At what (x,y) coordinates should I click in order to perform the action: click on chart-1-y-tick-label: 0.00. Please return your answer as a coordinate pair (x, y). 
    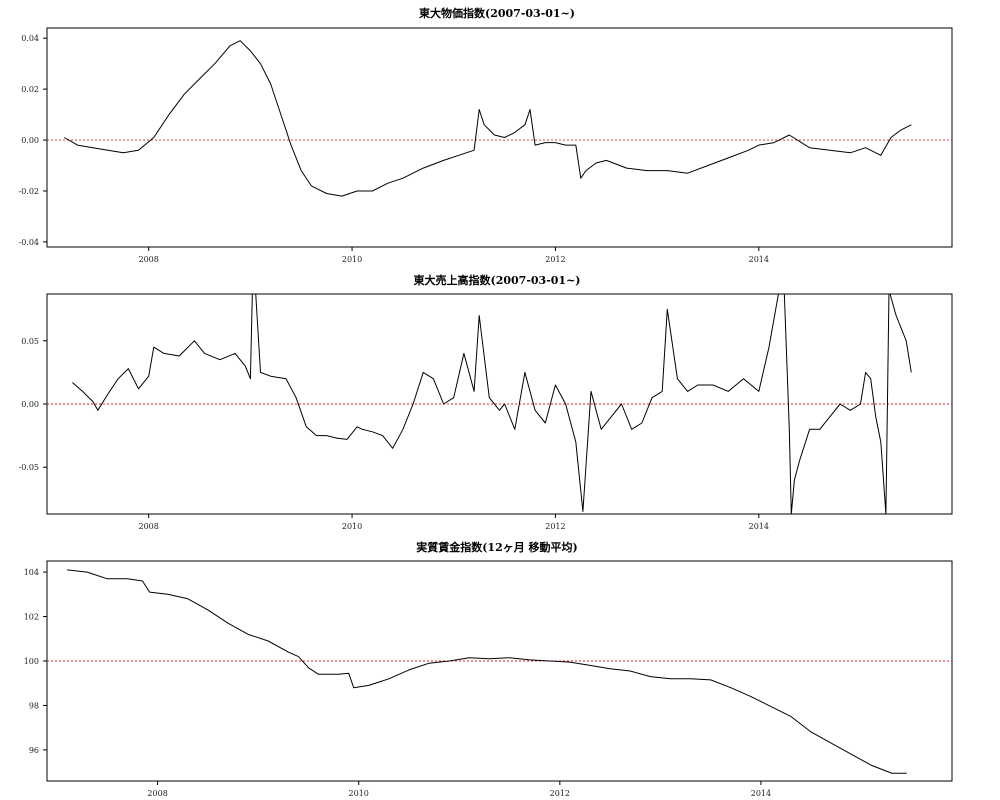
    Looking at the image, I should click on (30, 140).